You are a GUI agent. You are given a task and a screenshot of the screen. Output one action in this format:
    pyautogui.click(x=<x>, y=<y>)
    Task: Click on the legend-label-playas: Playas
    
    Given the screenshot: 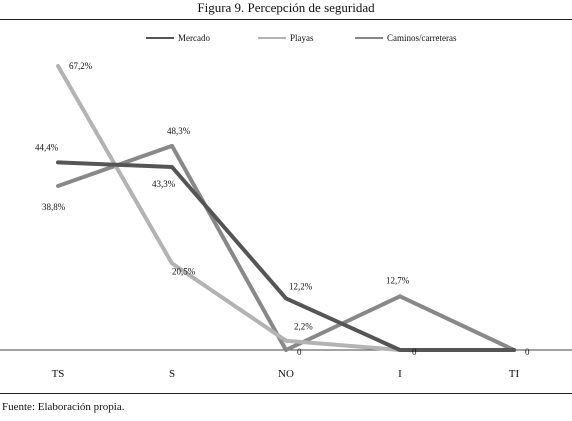 What is the action you would take?
    pyautogui.click(x=302, y=38)
    